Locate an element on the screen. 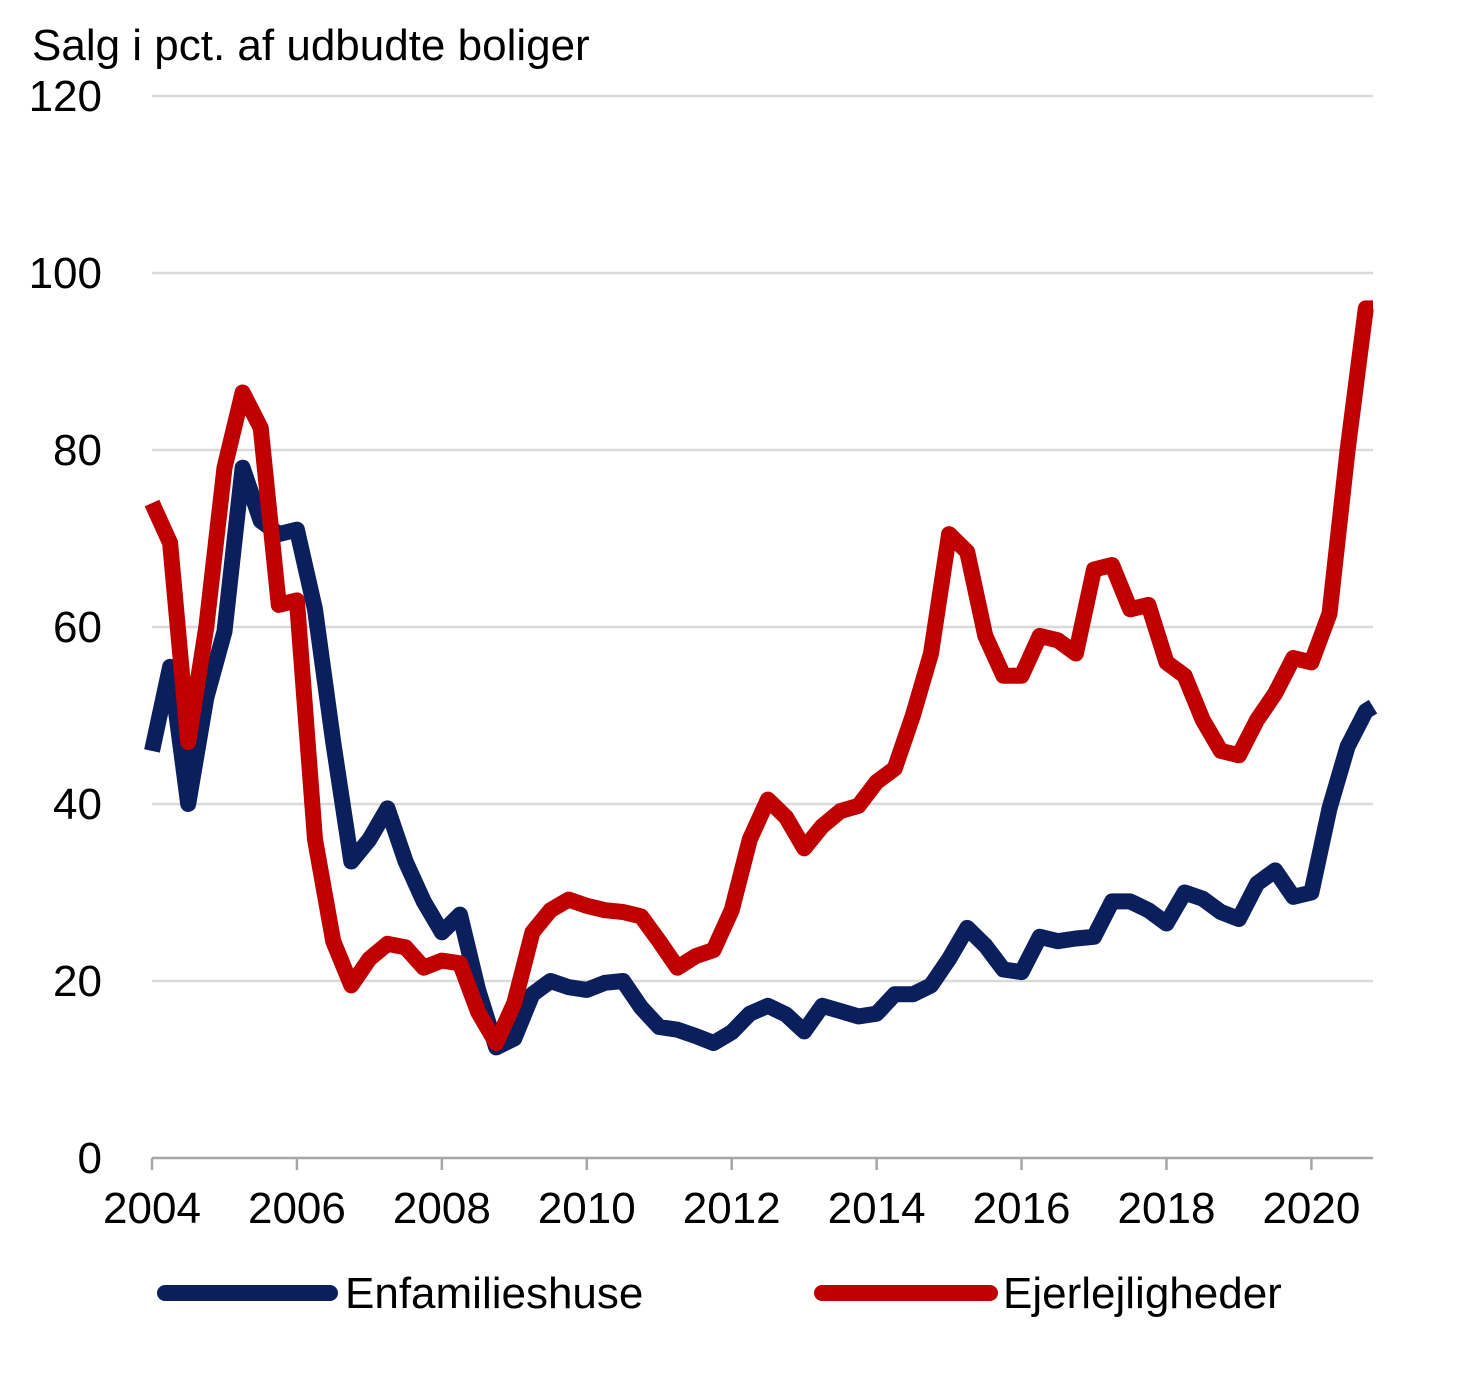 The width and height of the screenshot is (1482, 1391). y-tick-label: 80 is located at coordinates (77, 450).